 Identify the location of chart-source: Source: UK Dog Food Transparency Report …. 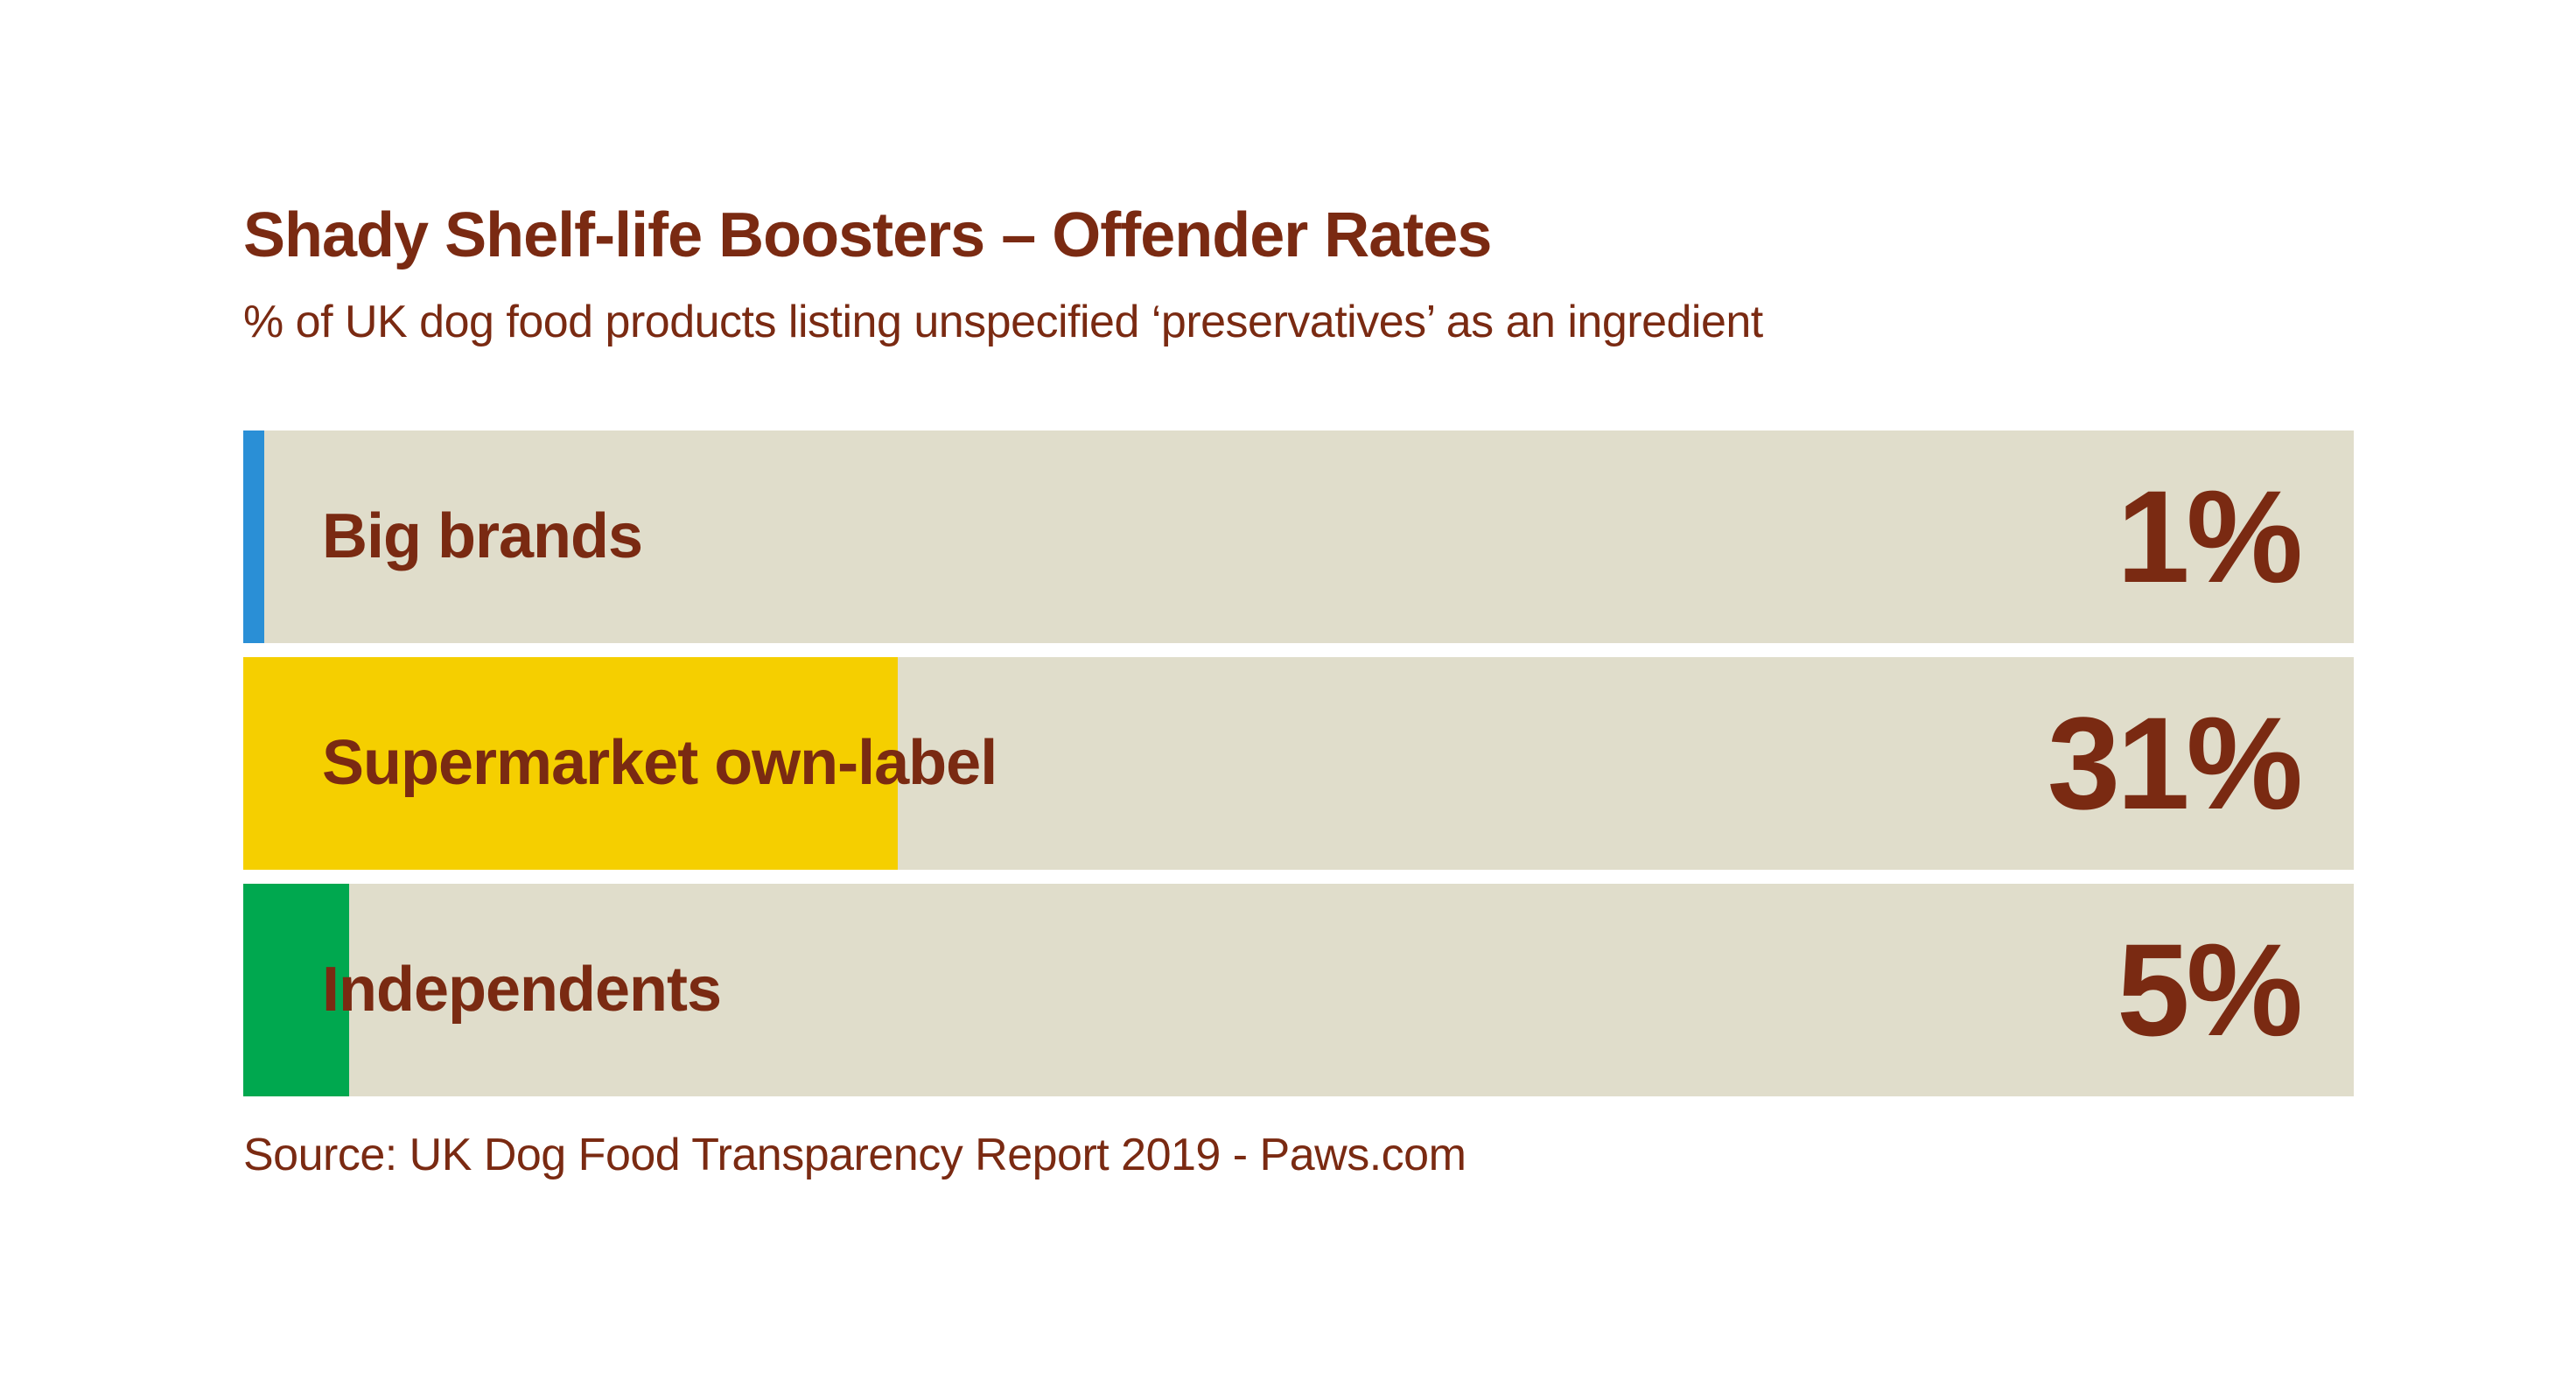
(854, 1155).